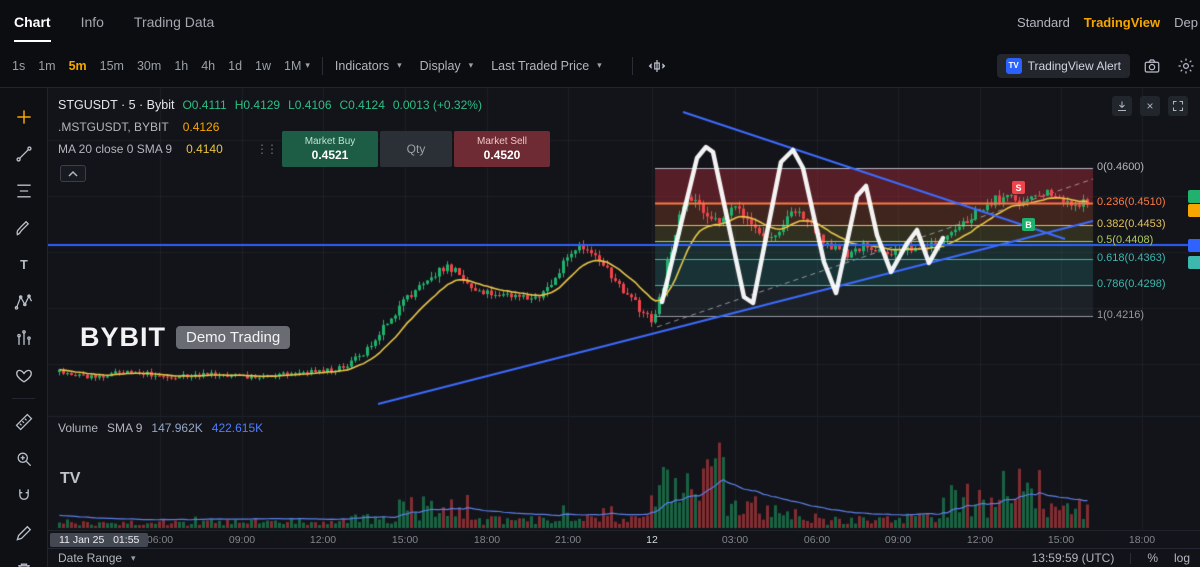 This screenshot has height=567, width=1200. What do you see at coordinates (47, 65) in the screenshot?
I see `timeframe-1m: 1m` at bounding box center [47, 65].